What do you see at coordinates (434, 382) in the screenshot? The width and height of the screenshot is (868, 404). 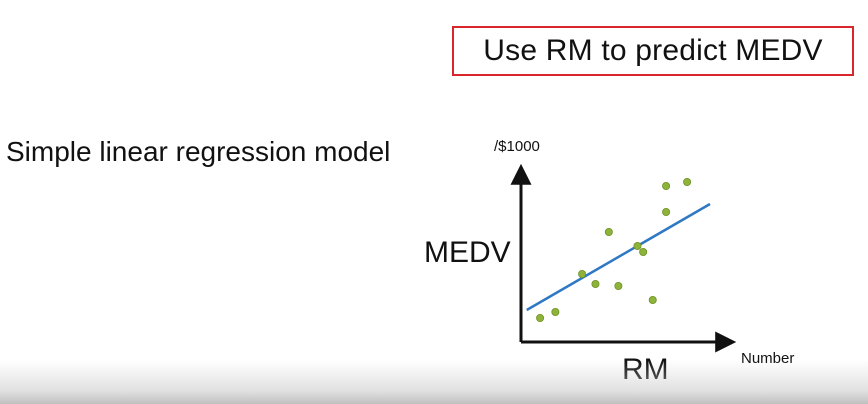 I see `video-bottom-fade` at bounding box center [434, 382].